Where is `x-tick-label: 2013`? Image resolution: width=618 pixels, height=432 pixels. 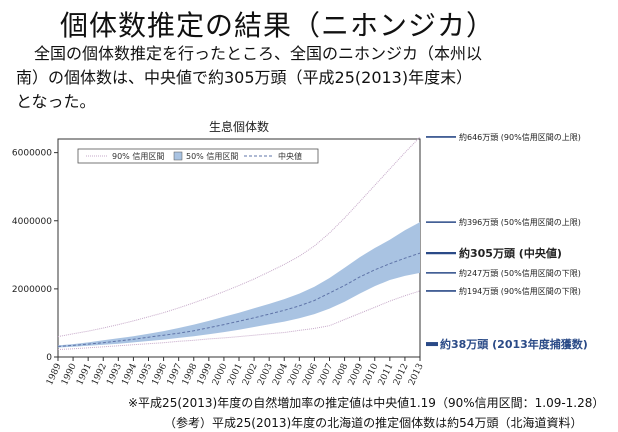 x-tick-label: 2013 is located at coordinates (416, 374).